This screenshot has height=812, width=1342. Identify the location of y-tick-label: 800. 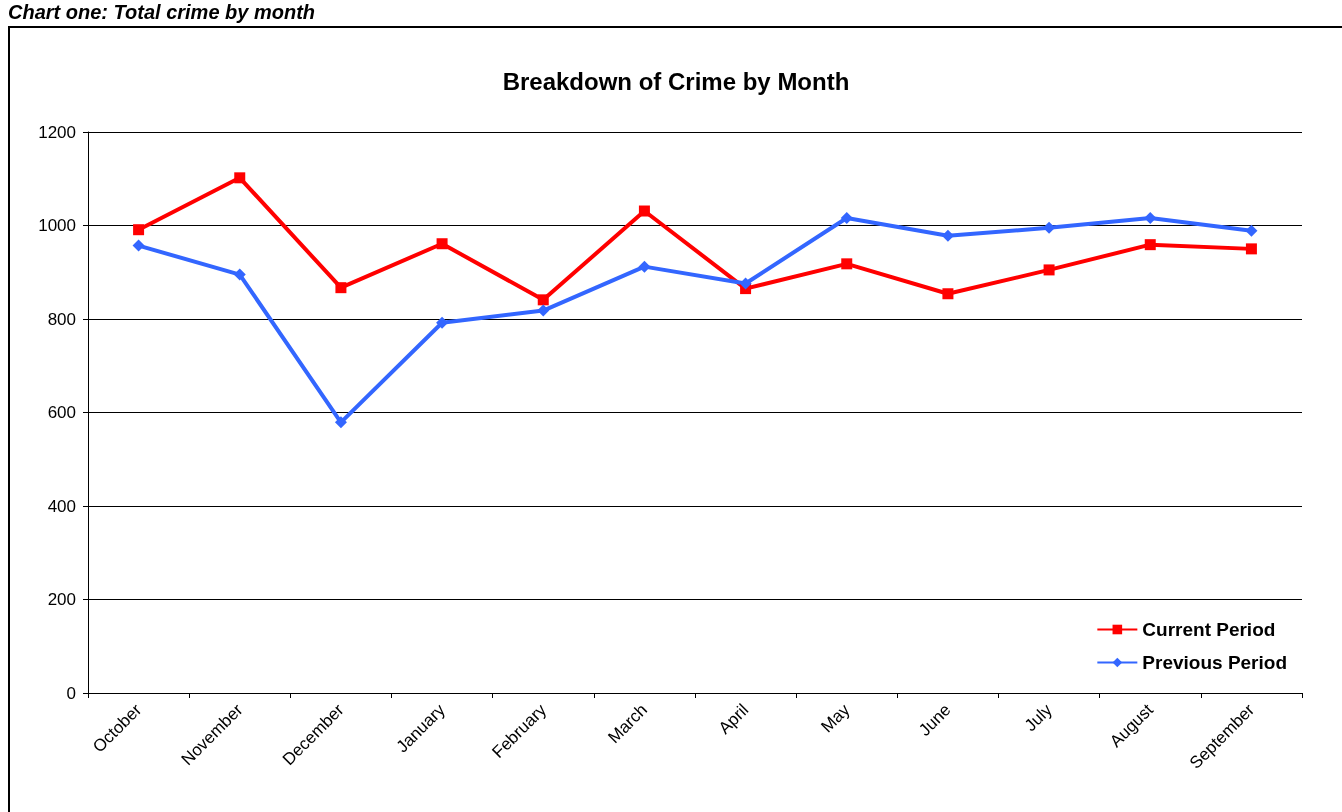
(61, 319).